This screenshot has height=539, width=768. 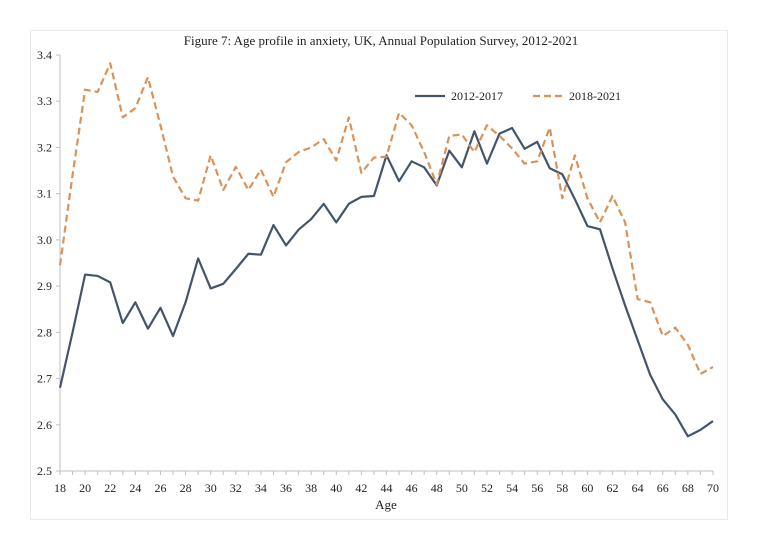 What do you see at coordinates (663, 488) in the screenshot?
I see `x-tick-label: 66` at bounding box center [663, 488].